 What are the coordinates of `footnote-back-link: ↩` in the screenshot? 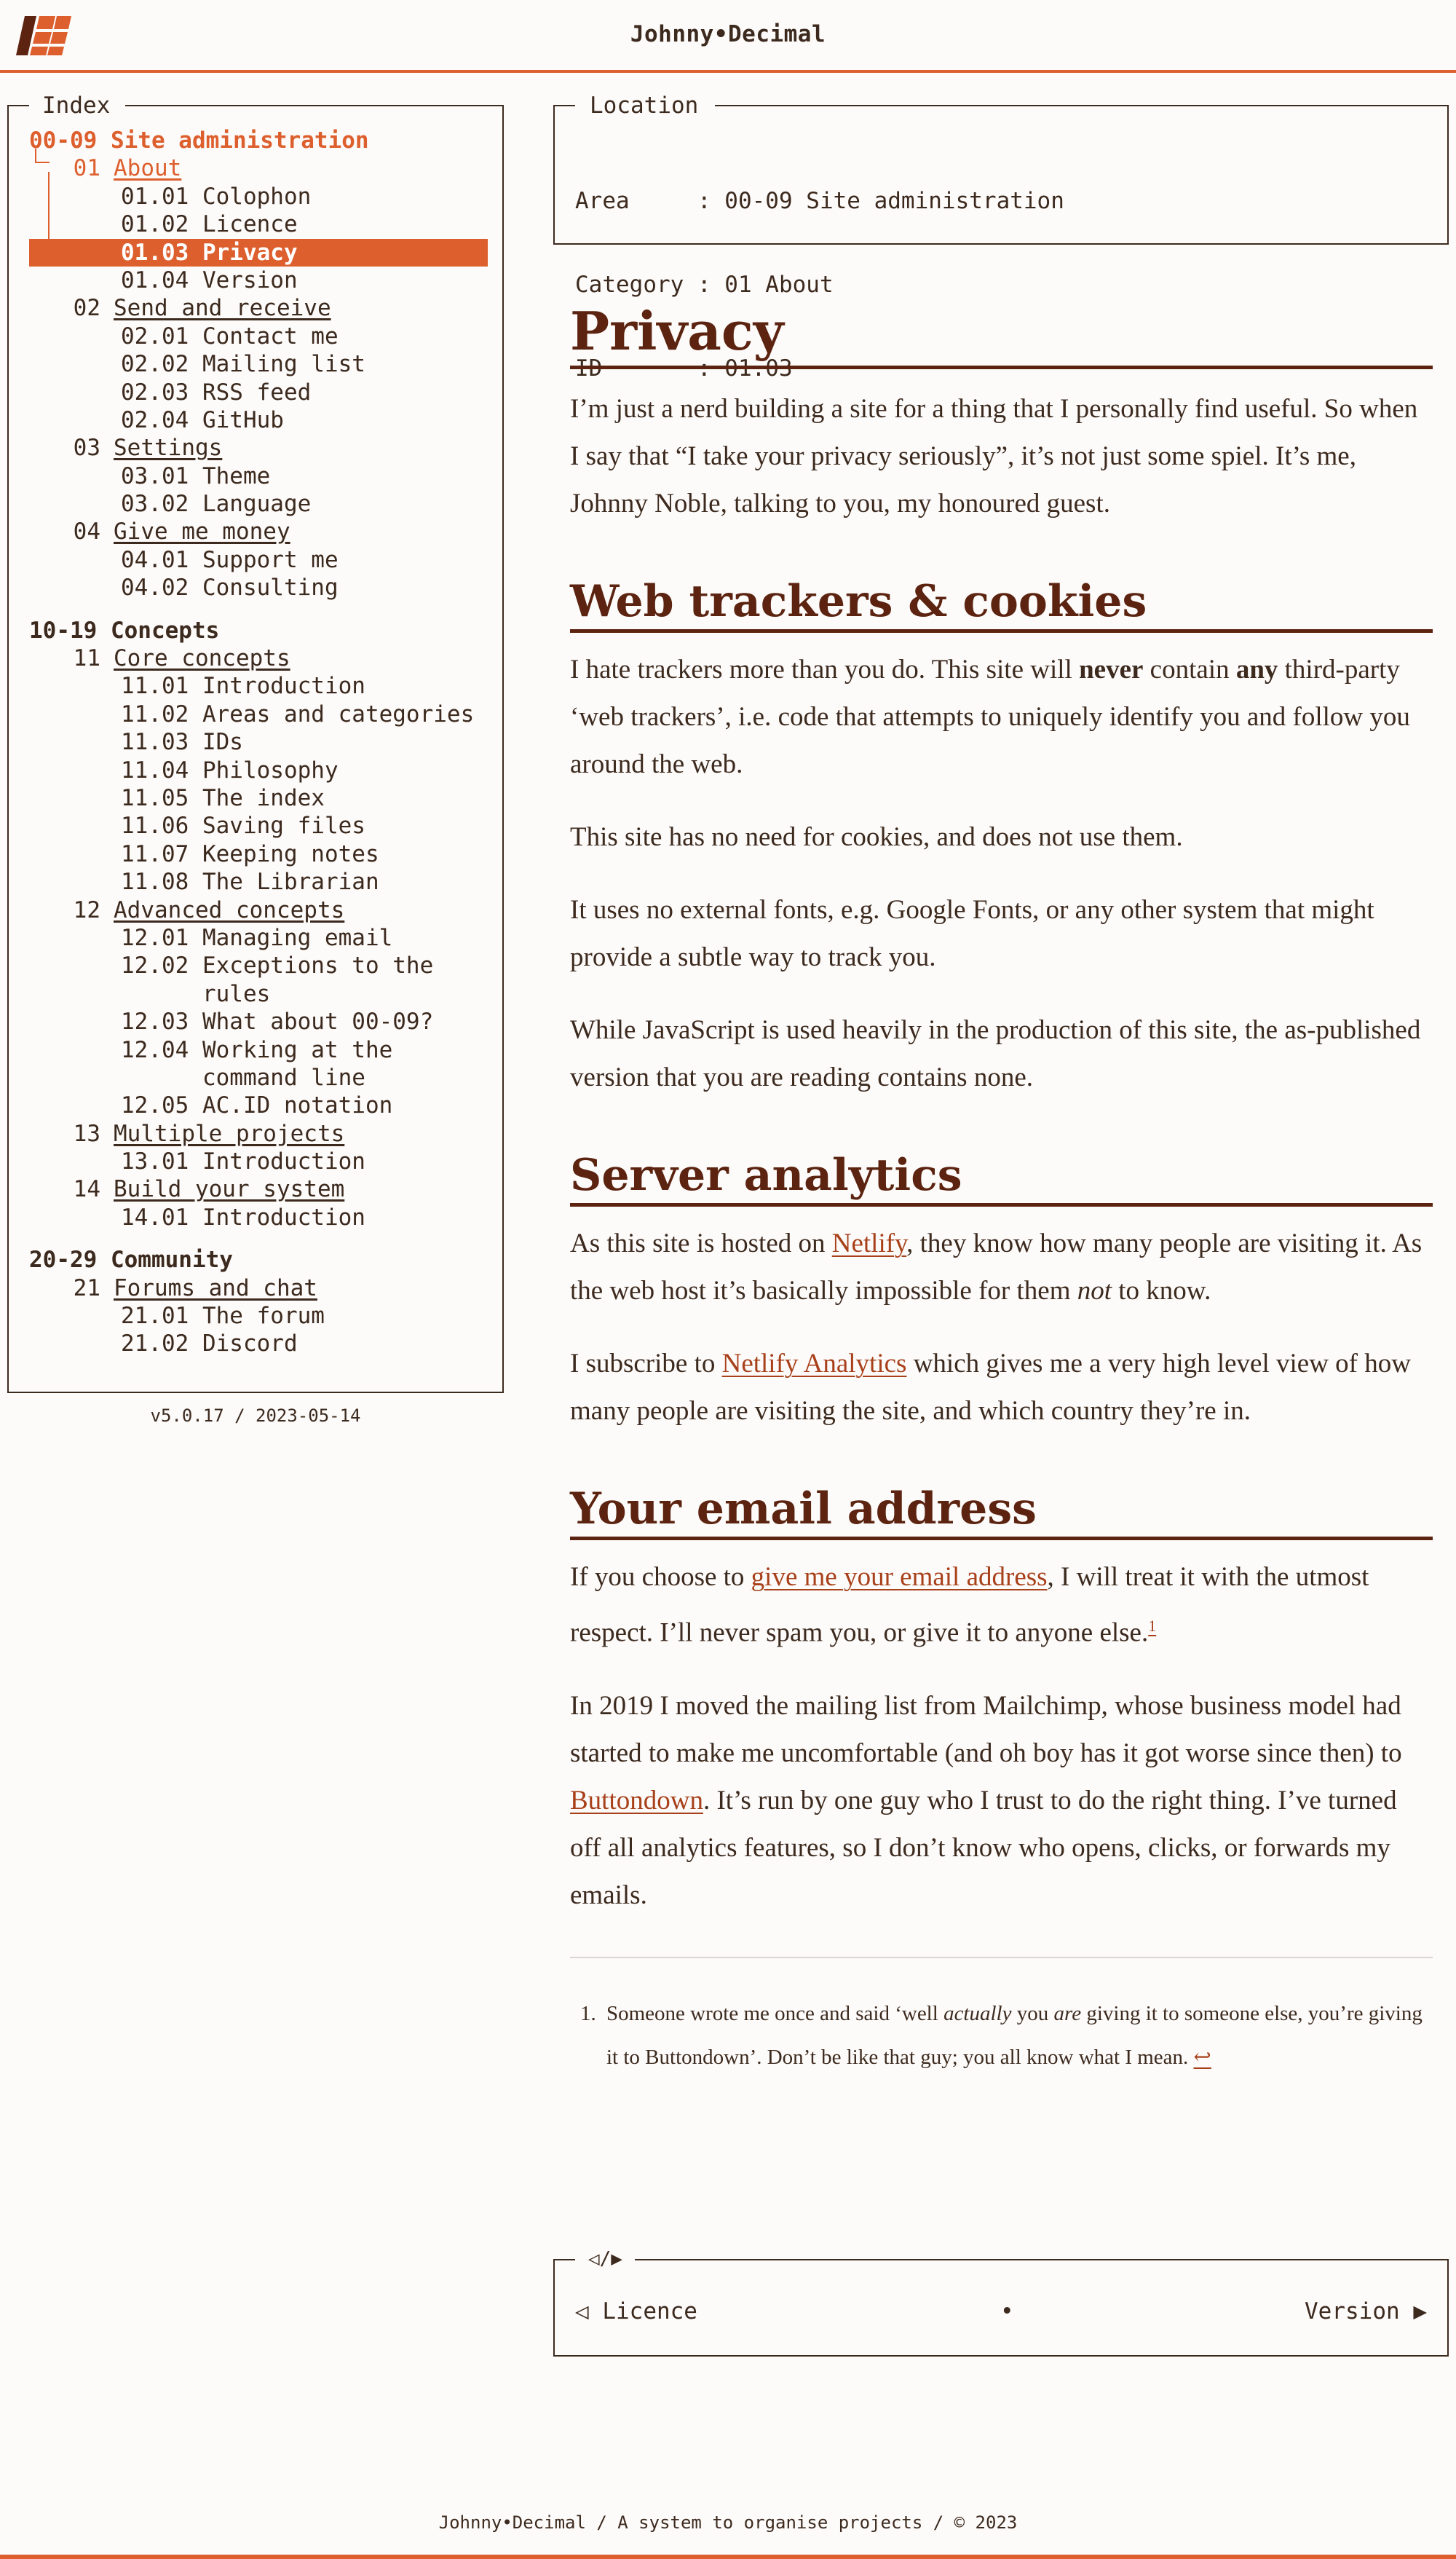 It's located at (1202, 2057).